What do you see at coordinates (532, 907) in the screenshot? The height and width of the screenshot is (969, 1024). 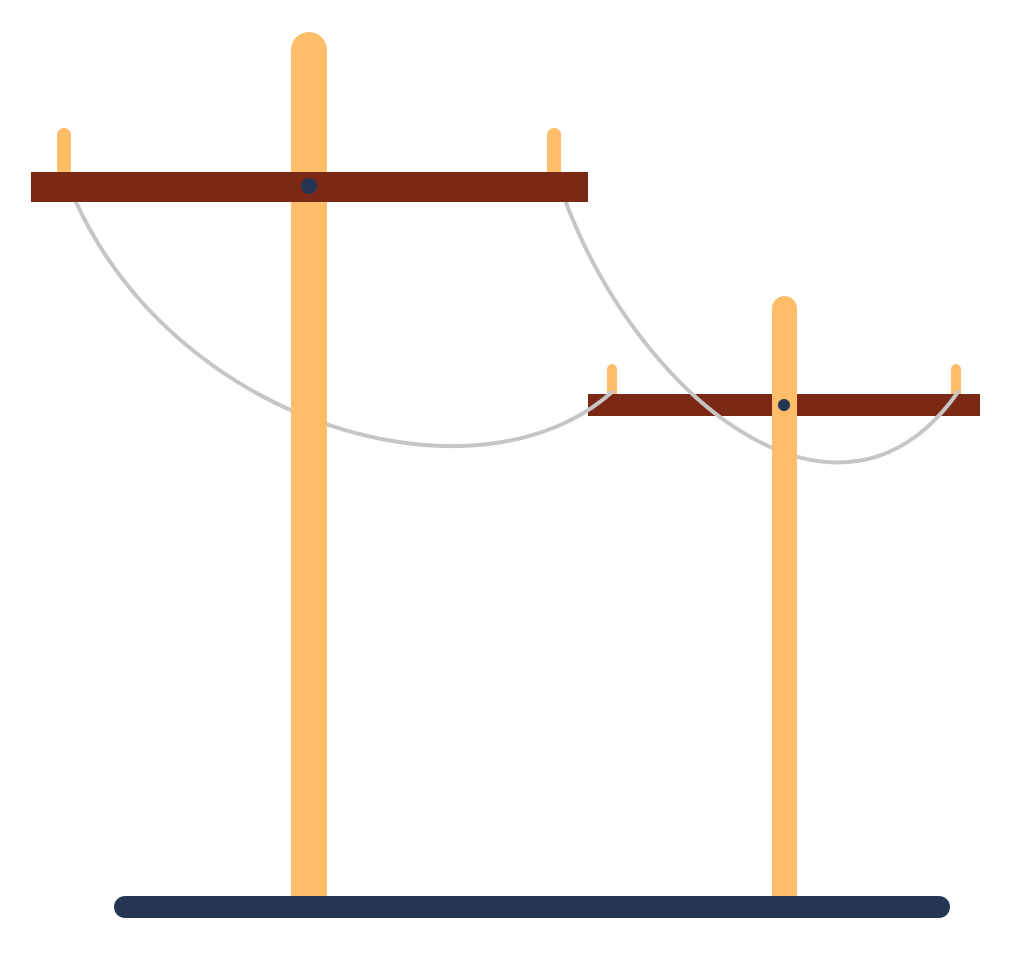 I see `ground` at bounding box center [532, 907].